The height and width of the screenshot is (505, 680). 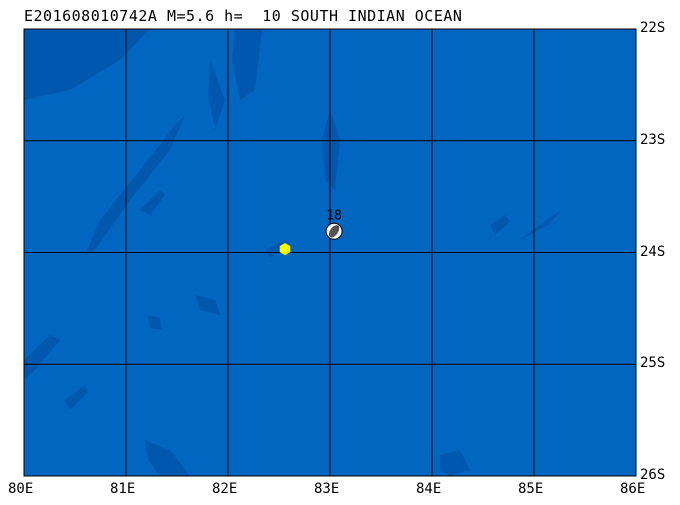 What do you see at coordinates (21, 489) in the screenshot?
I see `longitude-label: 80E` at bounding box center [21, 489].